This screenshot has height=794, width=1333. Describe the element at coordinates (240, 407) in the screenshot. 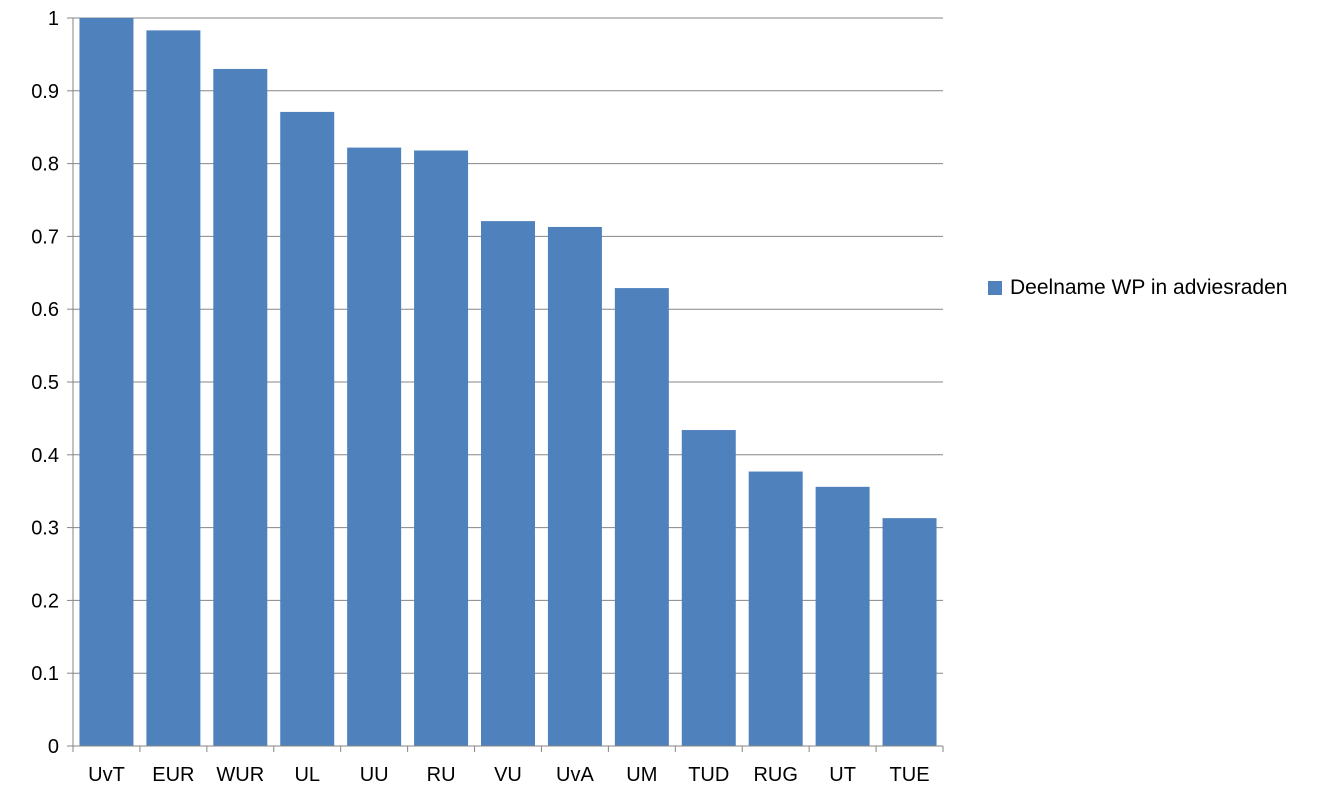

I see `bar-wur` at that location.